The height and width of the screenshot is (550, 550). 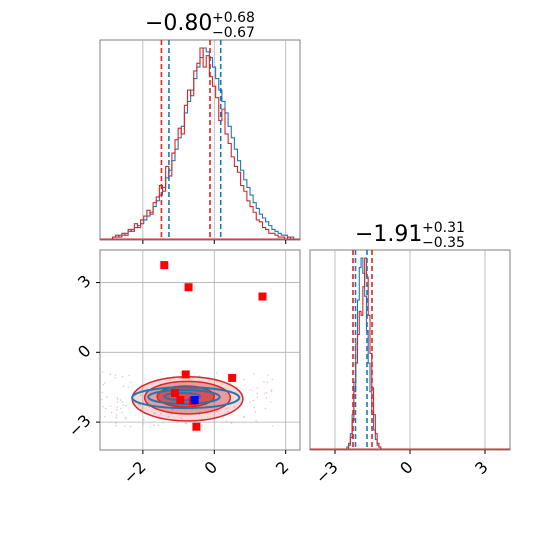 What do you see at coordinates (233, 33) in the screenshot?
I see `title-param-1-lower: −0.67` at bounding box center [233, 33].